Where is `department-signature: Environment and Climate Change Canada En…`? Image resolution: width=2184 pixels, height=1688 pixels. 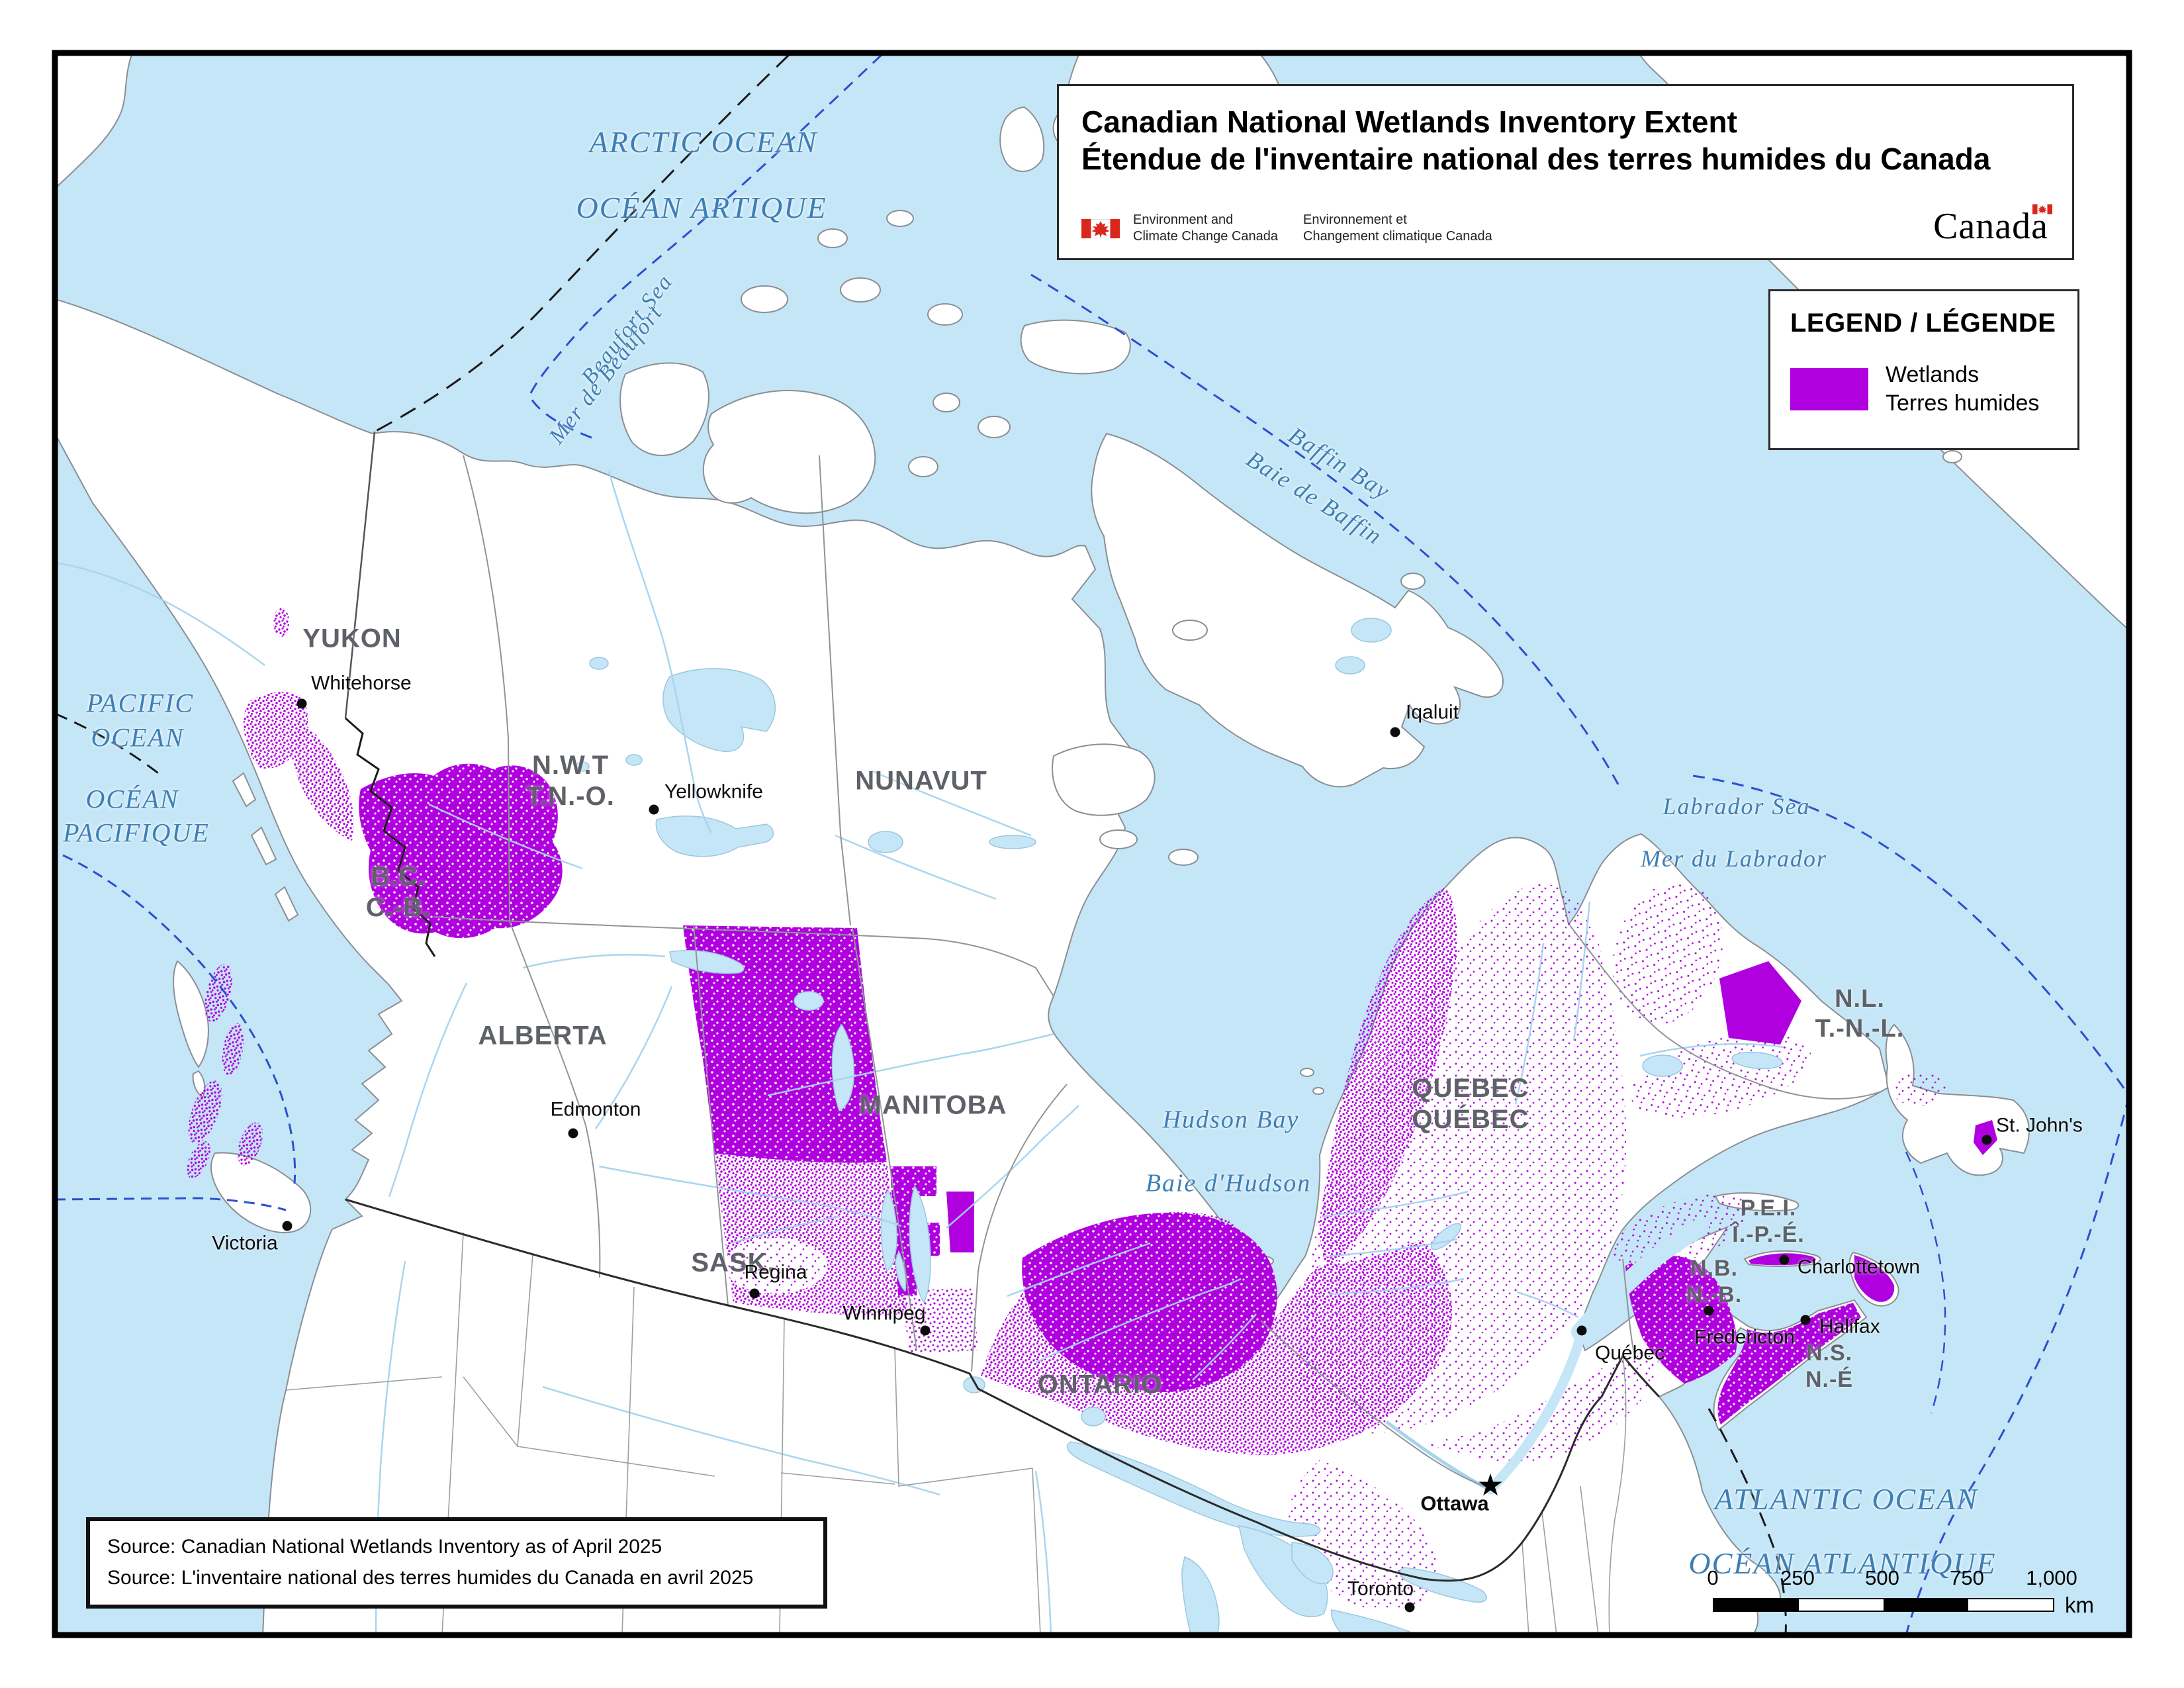 department-signature: Environment and Climate Change Canada En… is located at coordinates (1287, 228).